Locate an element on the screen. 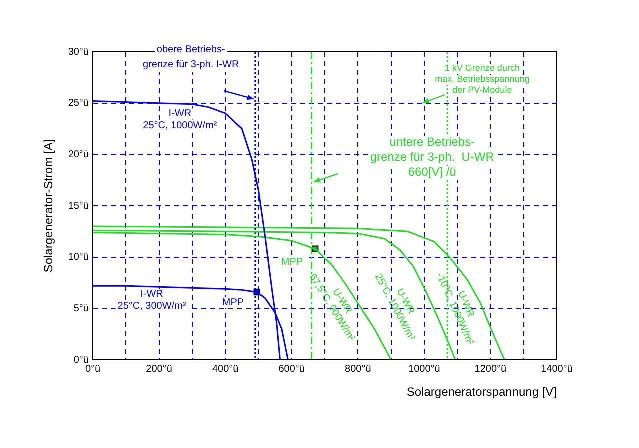 Image resolution: width=639 pixels, height=448 pixels. y-axis-title: Solargenerator-Strom [A] is located at coordinates (49, 206).